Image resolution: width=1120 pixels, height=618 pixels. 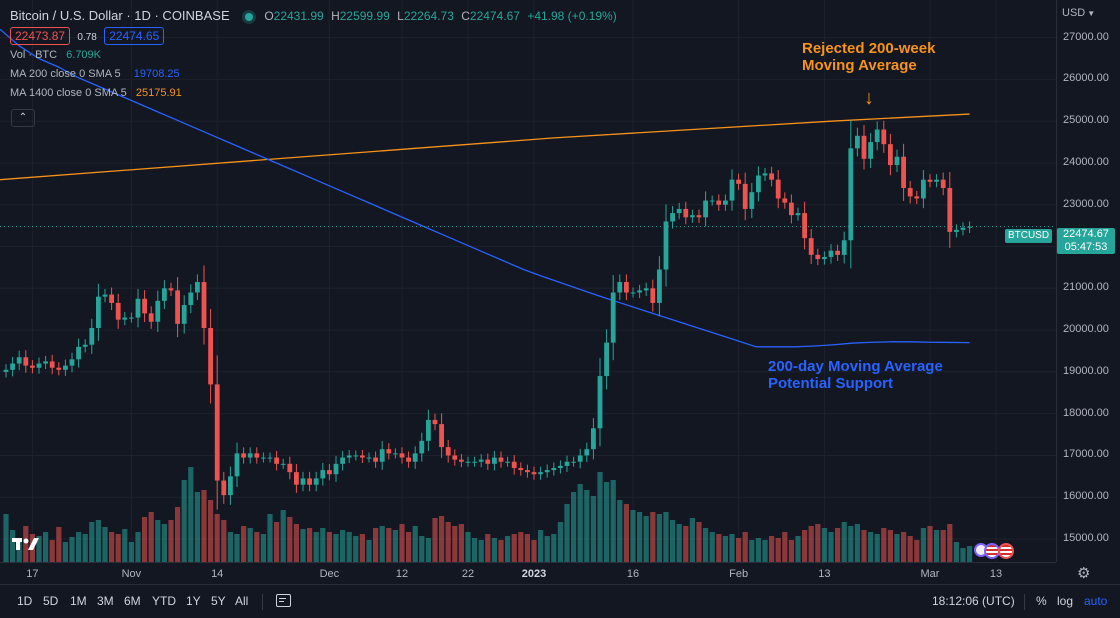 I want to click on timeframe-button-5d: 5D, so click(x=51, y=601).